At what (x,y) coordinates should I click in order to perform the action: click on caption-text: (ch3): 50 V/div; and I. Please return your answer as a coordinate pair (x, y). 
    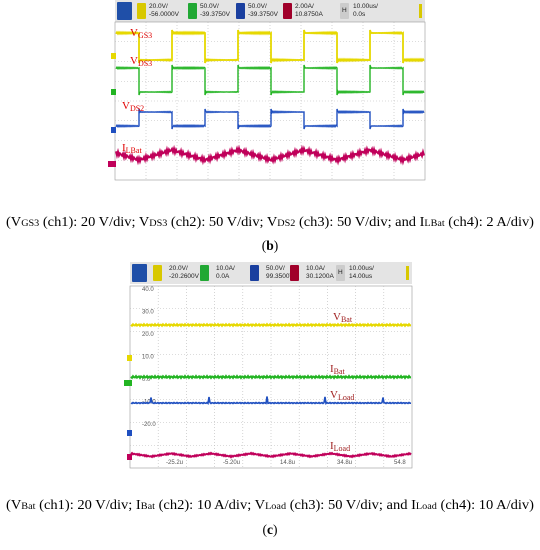
    Looking at the image, I should click on (351, 504).